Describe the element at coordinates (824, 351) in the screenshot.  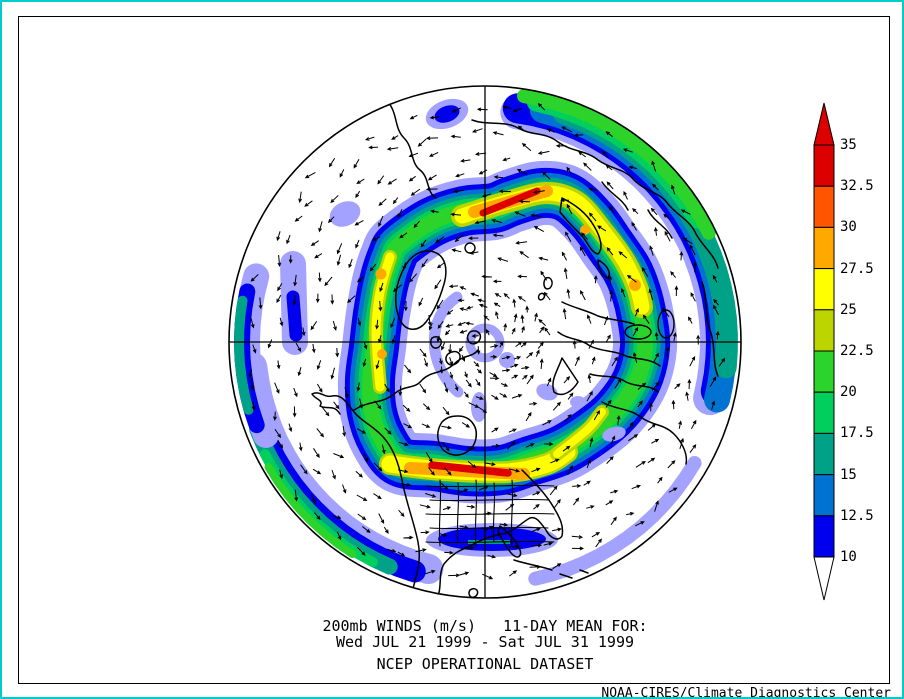
I see `colorbar` at that location.